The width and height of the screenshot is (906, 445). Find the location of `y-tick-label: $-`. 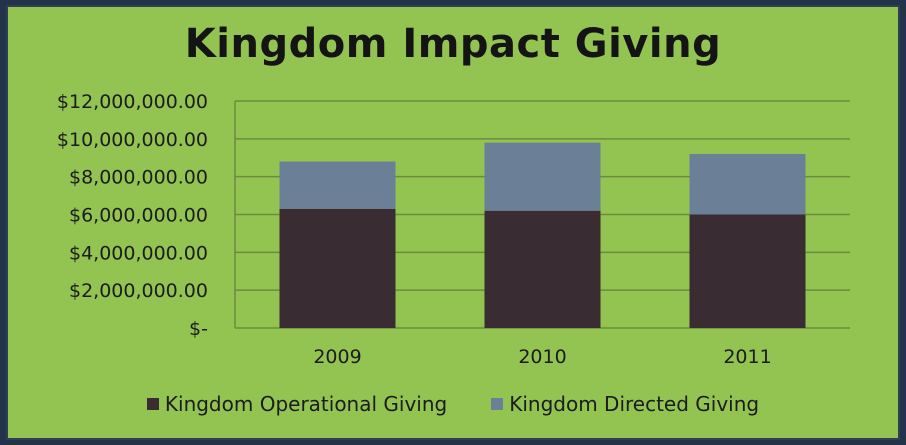

y-tick-label: $- is located at coordinates (198, 329).